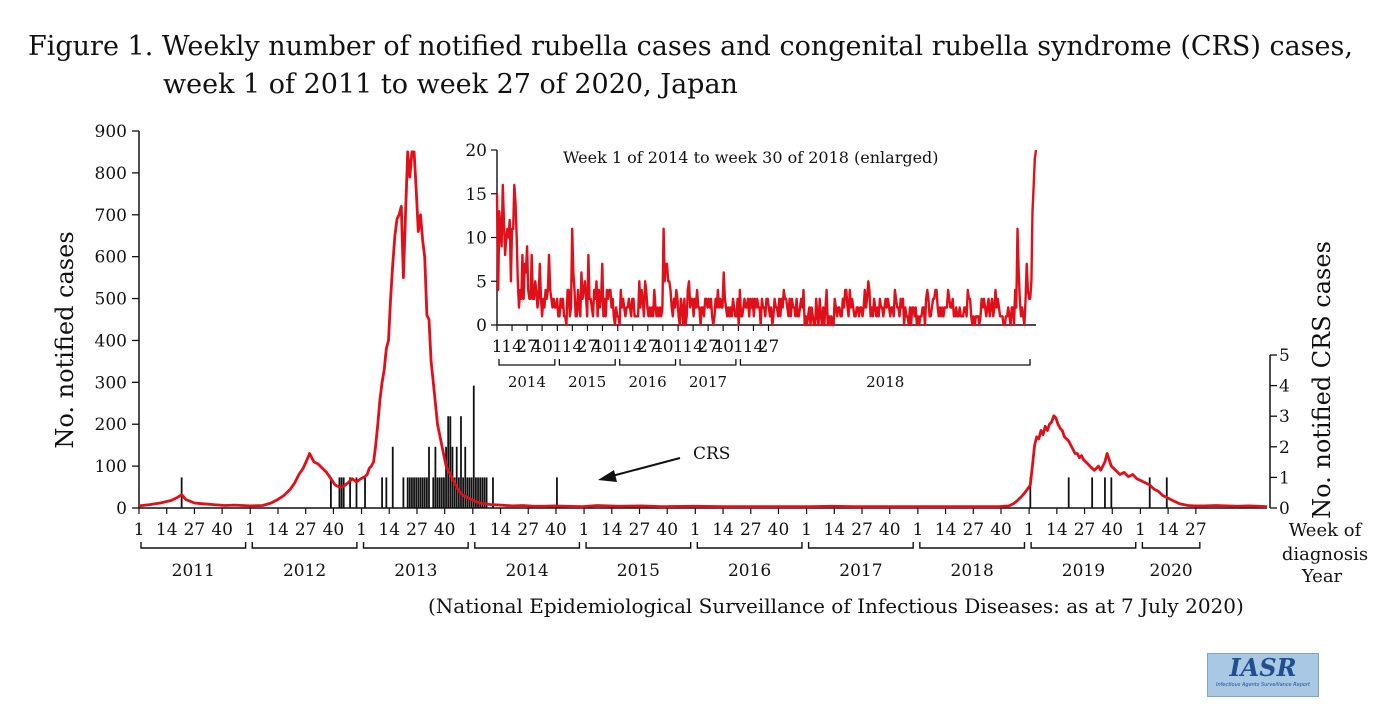 The width and height of the screenshot is (1397, 725). What do you see at coordinates (766, 238) in the screenshot?
I see `inset-cases-line` at bounding box center [766, 238].